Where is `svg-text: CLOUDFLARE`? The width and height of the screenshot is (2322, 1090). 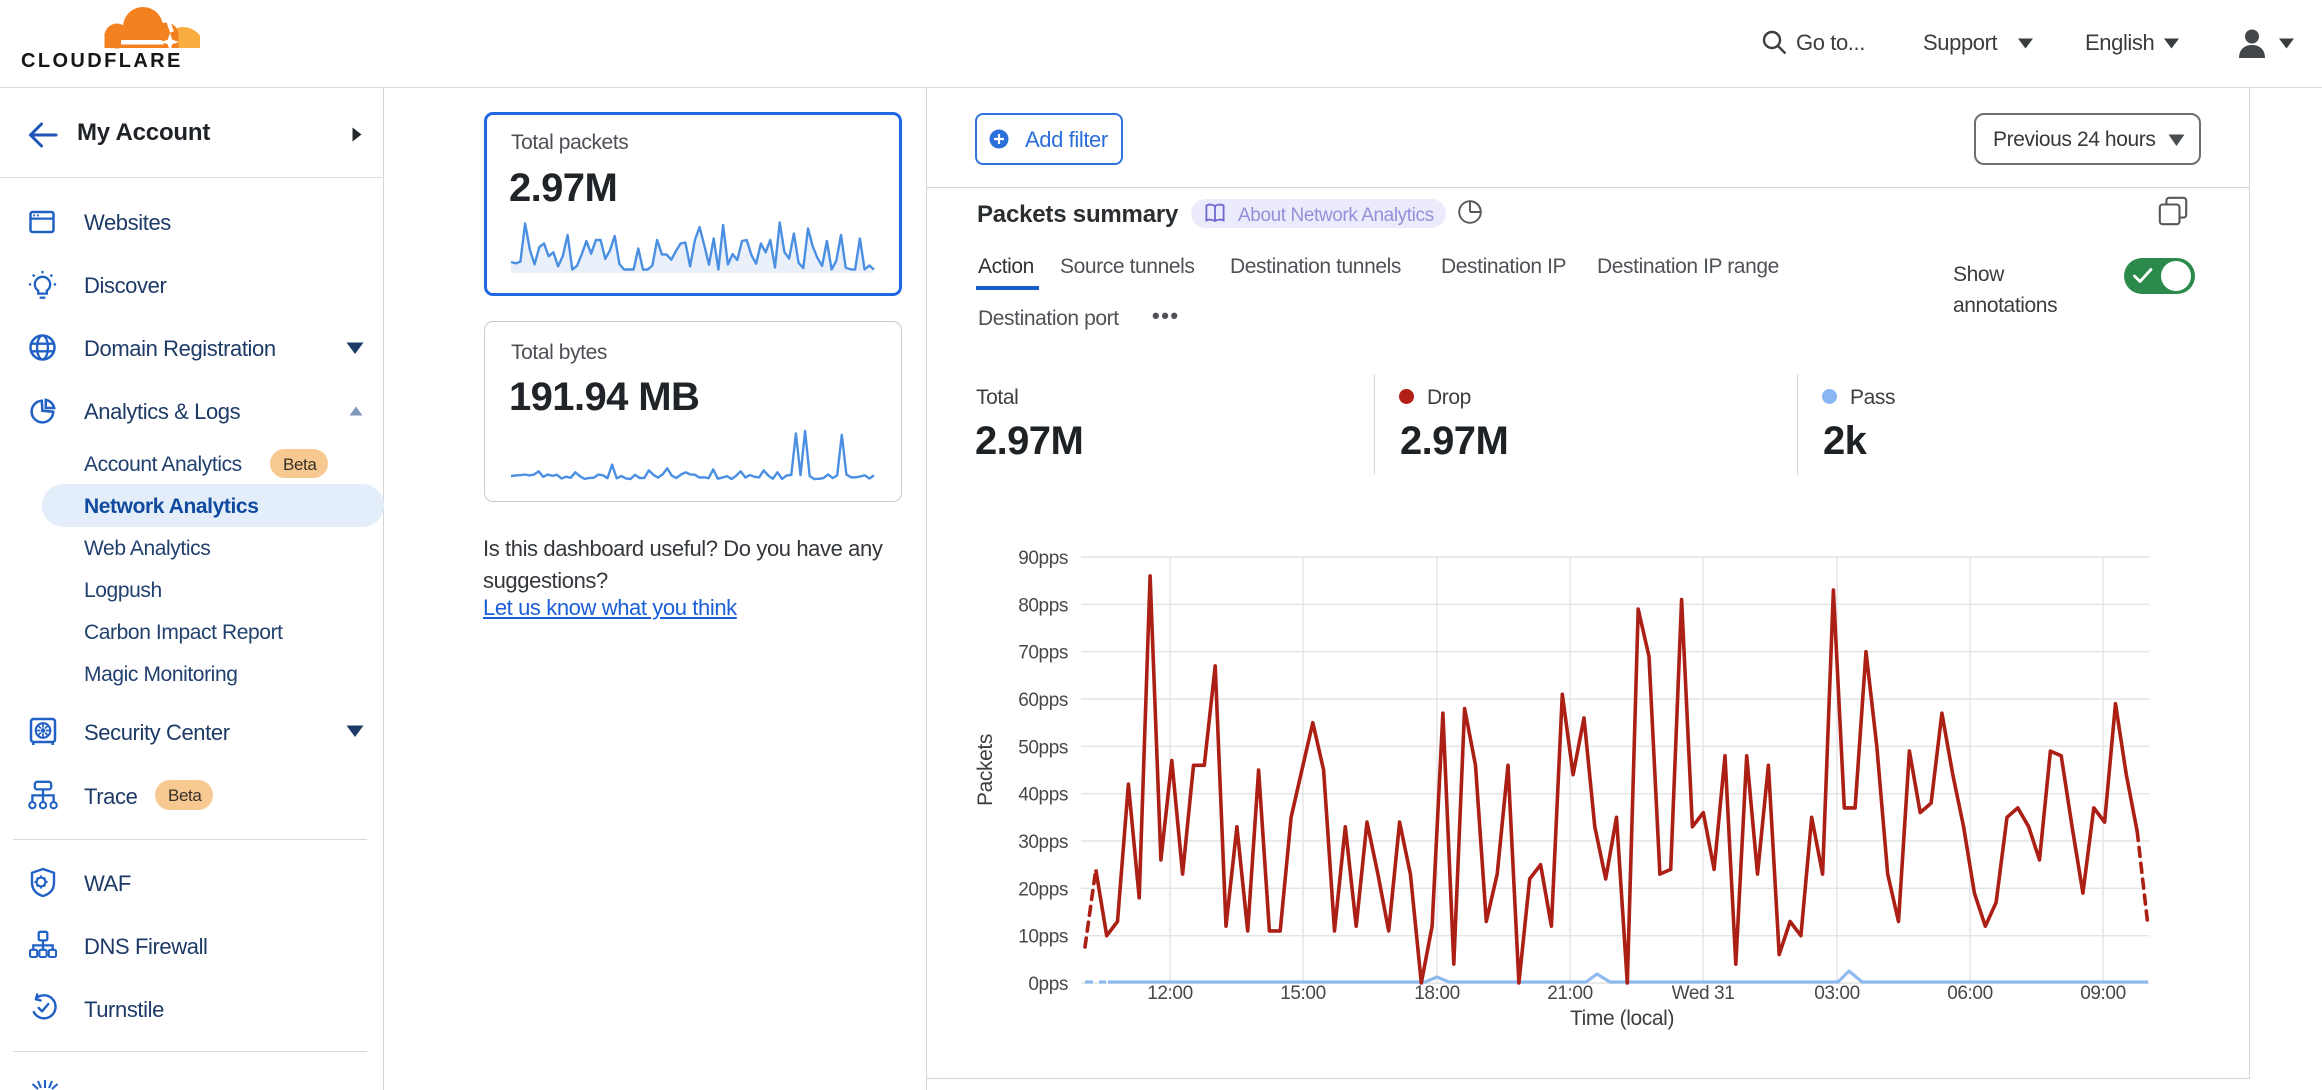
svg-text: CLOUDFLARE is located at coordinates (102, 61).